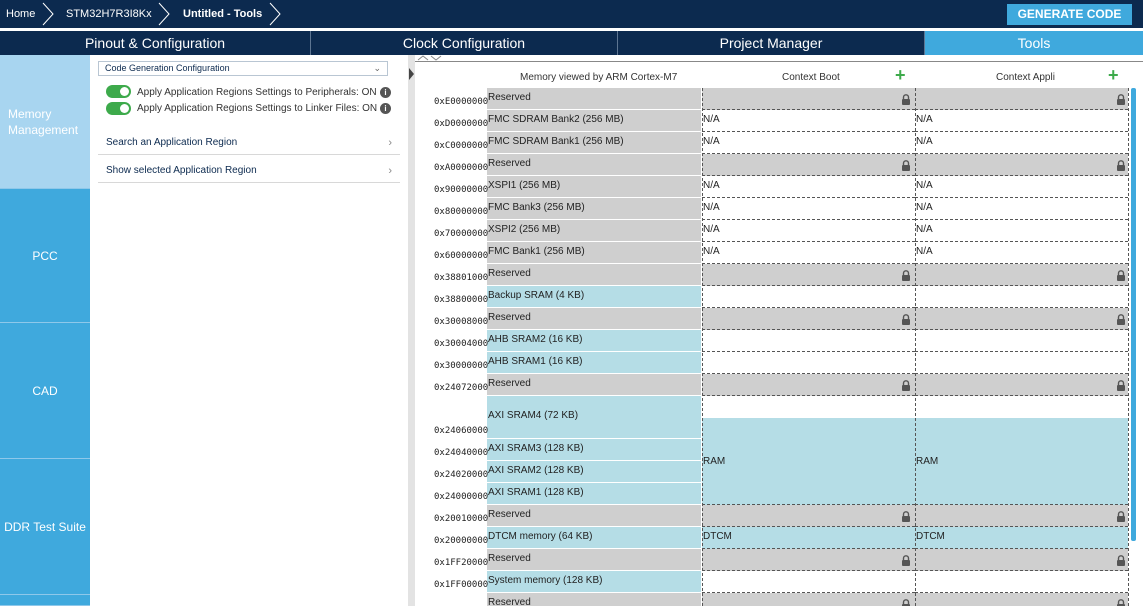 This screenshot has height=606, width=1143. Describe the element at coordinates (927, 461) in the screenshot. I see `appli-cell-value: RAM` at that location.